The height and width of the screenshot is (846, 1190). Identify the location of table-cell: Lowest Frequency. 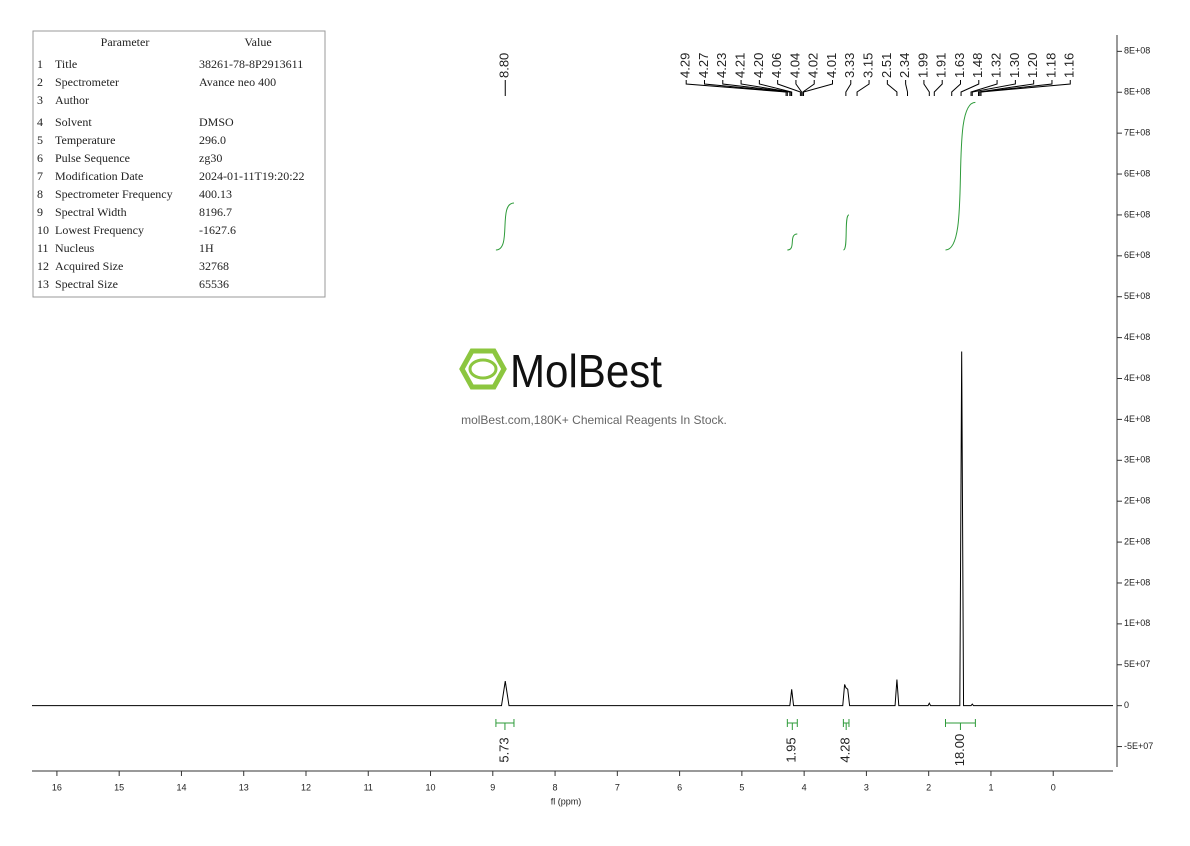
(99, 230).